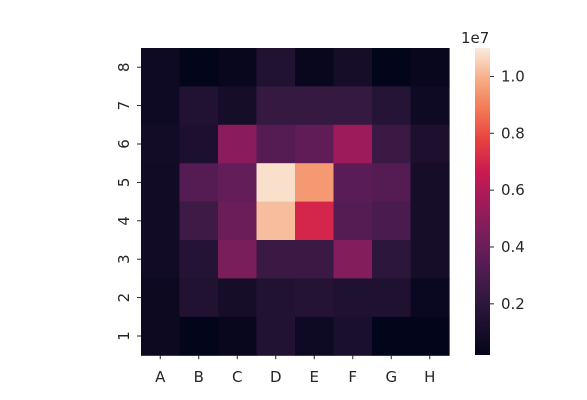  What do you see at coordinates (124, 221) in the screenshot?
I see `y-tick-label: 4` at bounding box center [124, 221].